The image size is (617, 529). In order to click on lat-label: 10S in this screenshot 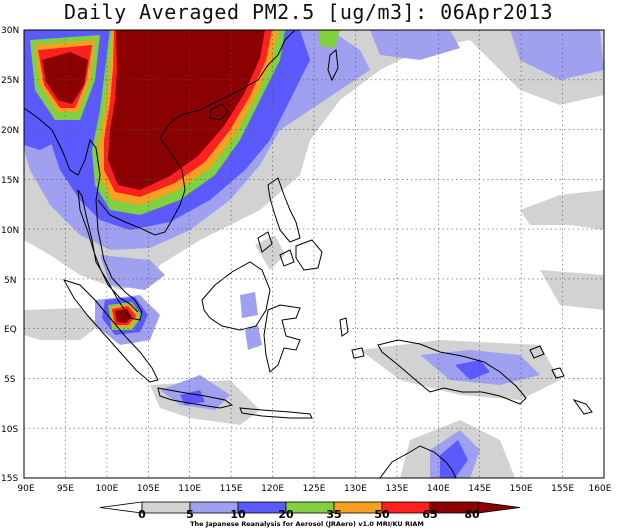, I will do `click(9, 430)`.